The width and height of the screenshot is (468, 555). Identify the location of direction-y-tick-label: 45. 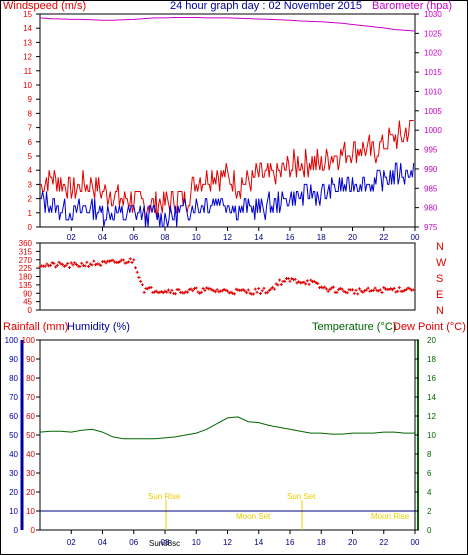
(27, 302).